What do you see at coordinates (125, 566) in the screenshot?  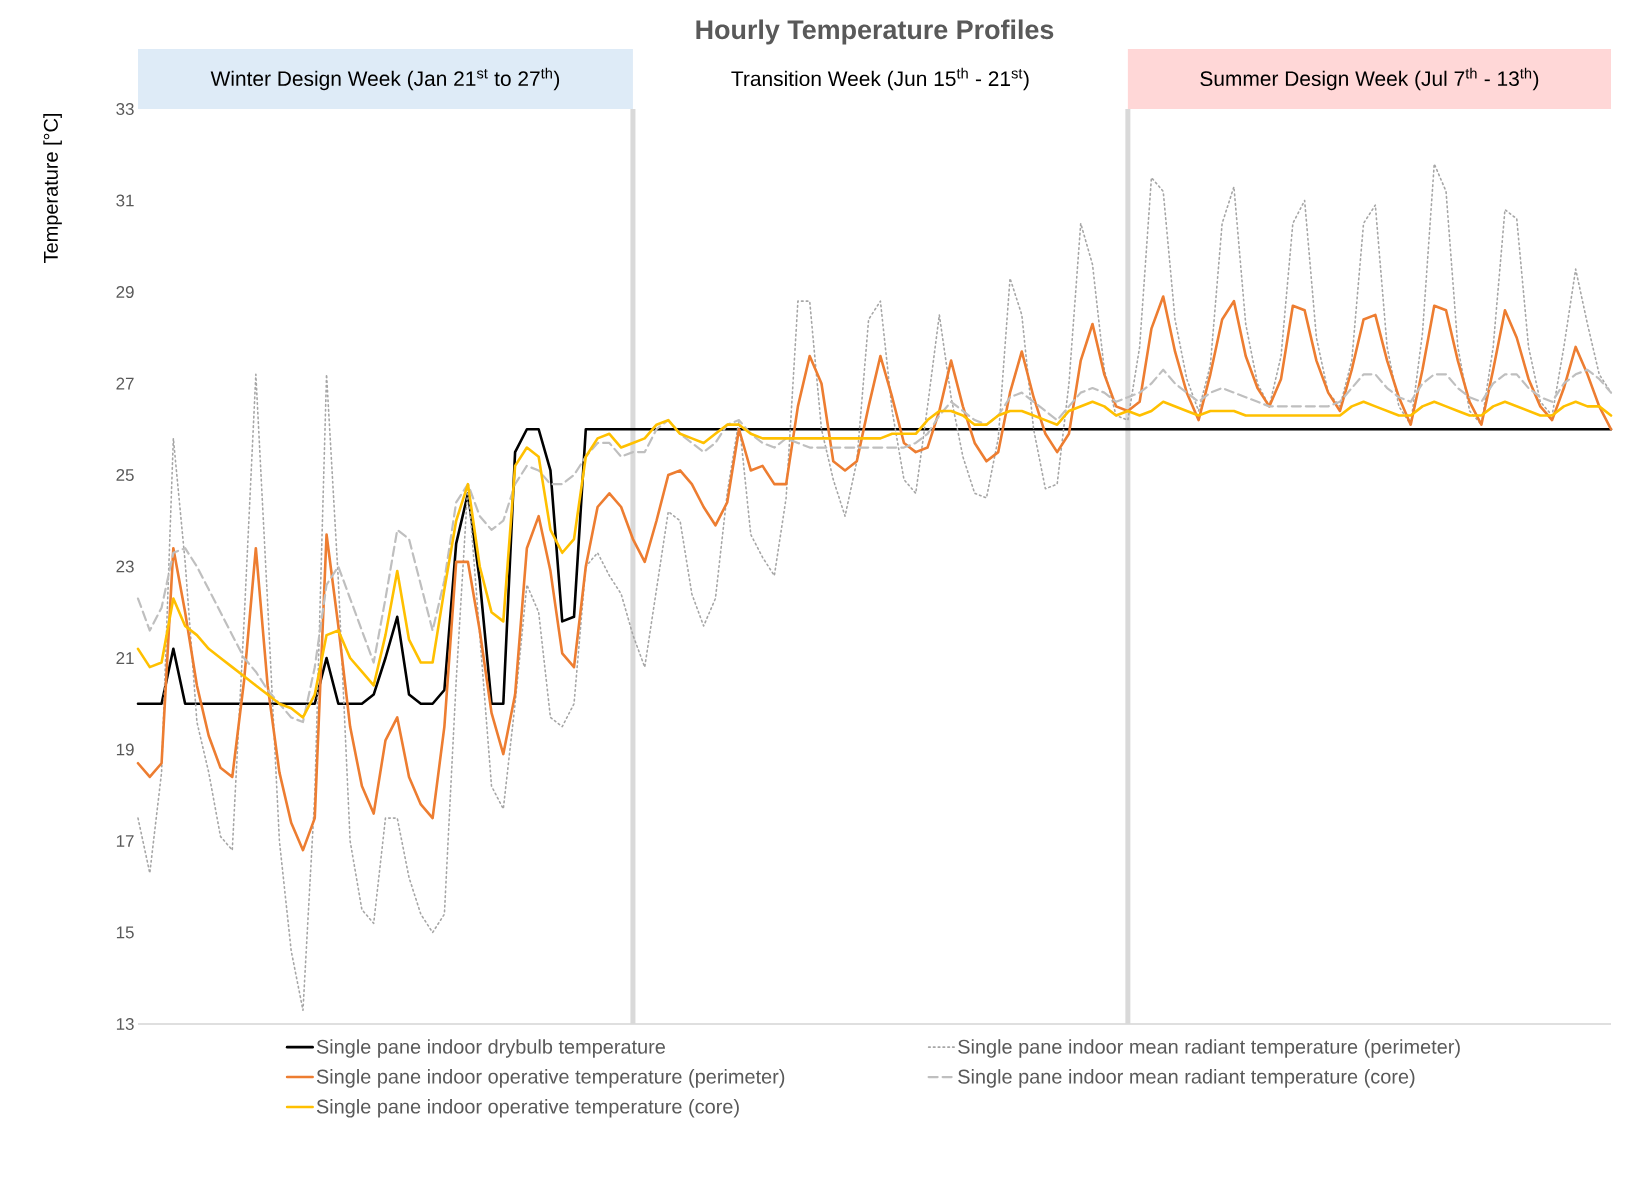 I see `y-tick-label: 23` at bounding box center [125, 566].